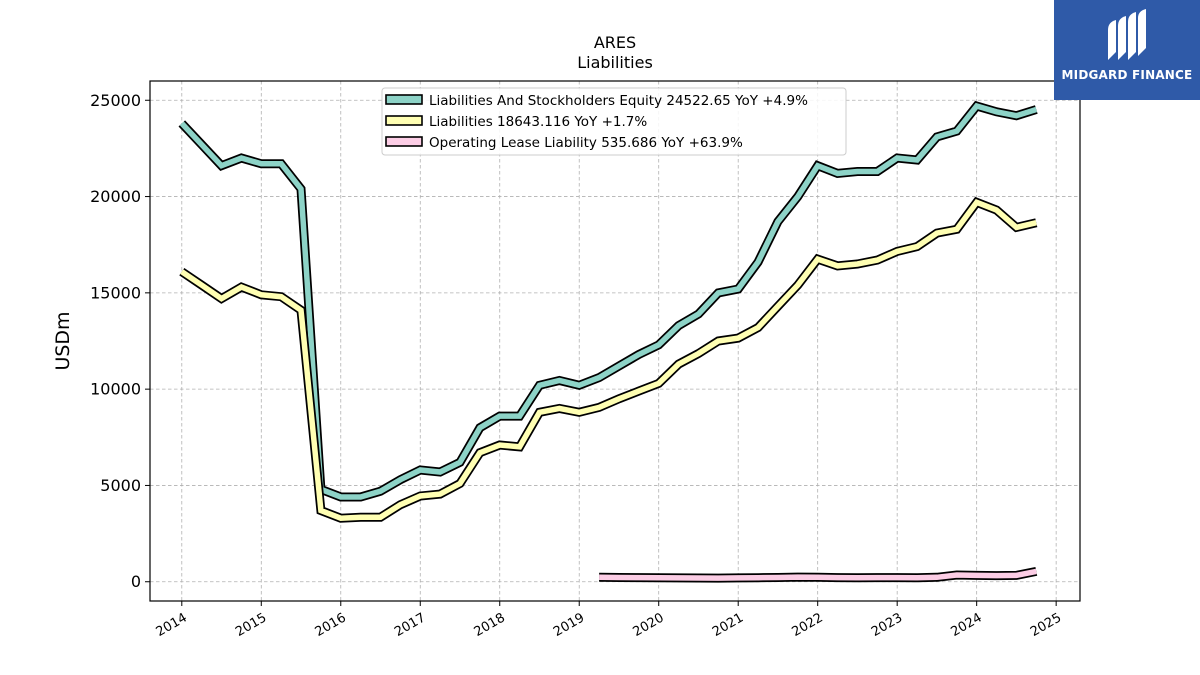 This screenshot has height=675, width=1200. What do you see at coordinates (538, 122) in the screenshot?
I see `legend-entry-1: Liabilities 18643.116 YoY +1.7%` at bounding box center [538, 122].